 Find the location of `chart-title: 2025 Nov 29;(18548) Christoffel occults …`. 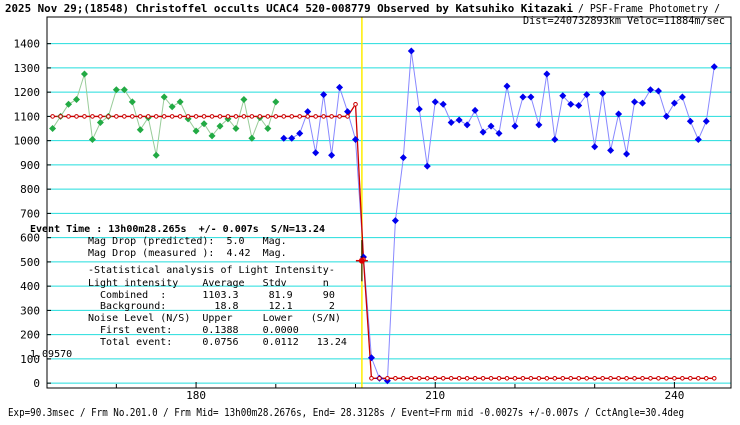

chart-title: 2025 Nov 29;(18548) Christoffel occults … is located at coordinates (289, 8).